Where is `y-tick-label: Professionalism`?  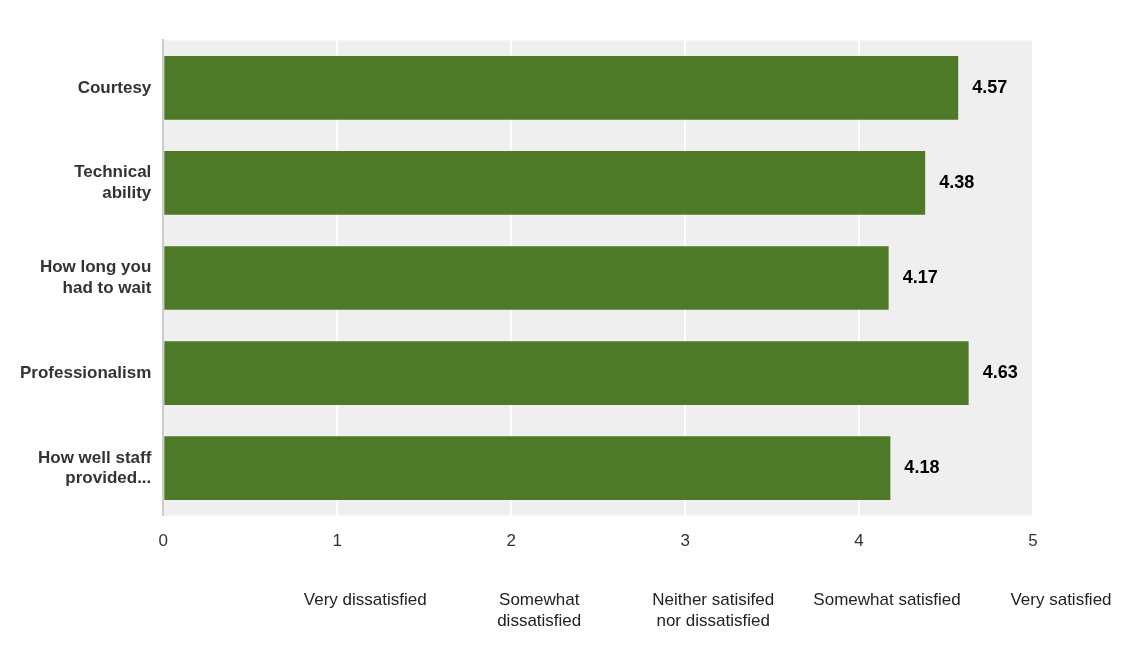 y-tick-label: Professionalism is located at coordinates (86, 372).